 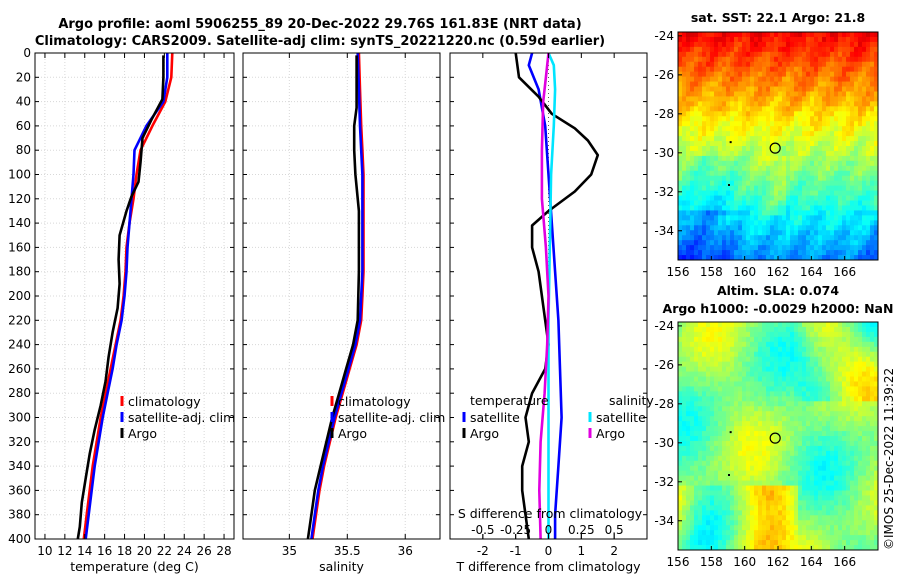 I want to click on y-tick-label: 20, so click(x=23, y=77).